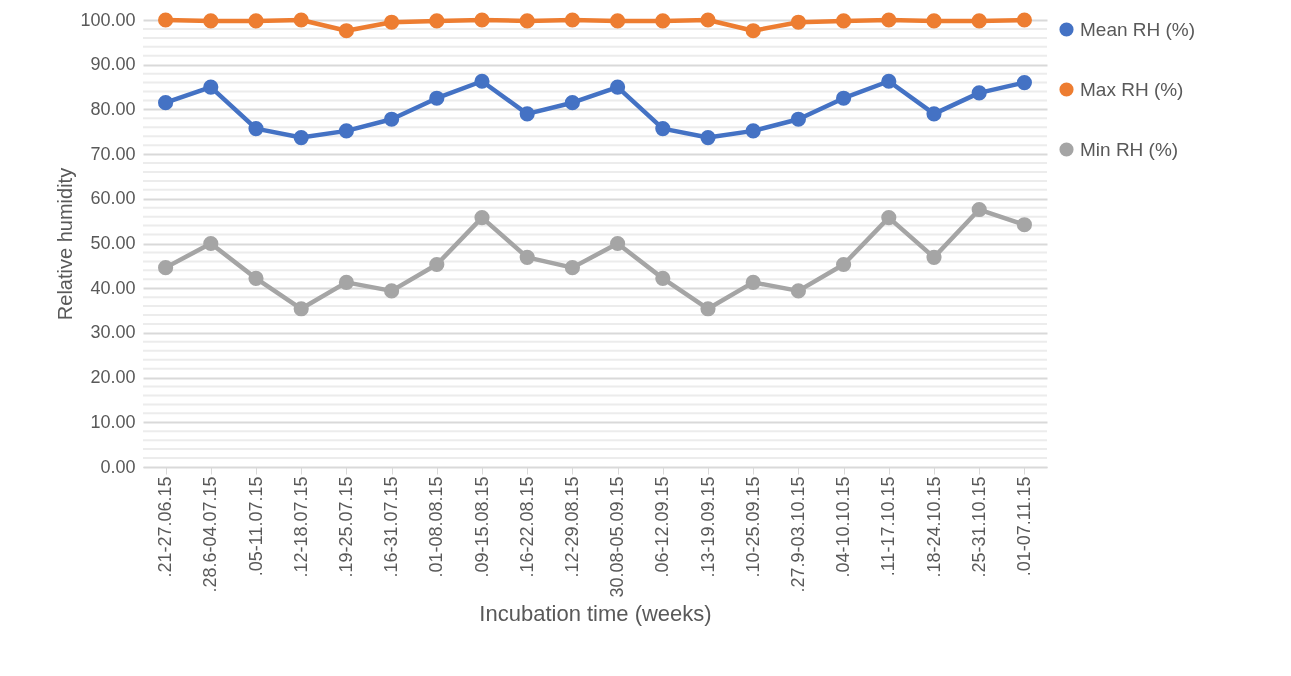  Describe the element at coordinates (595, 613) in the screenshot. I see `x-axis-title: Incubation time (weeks)` at that location.